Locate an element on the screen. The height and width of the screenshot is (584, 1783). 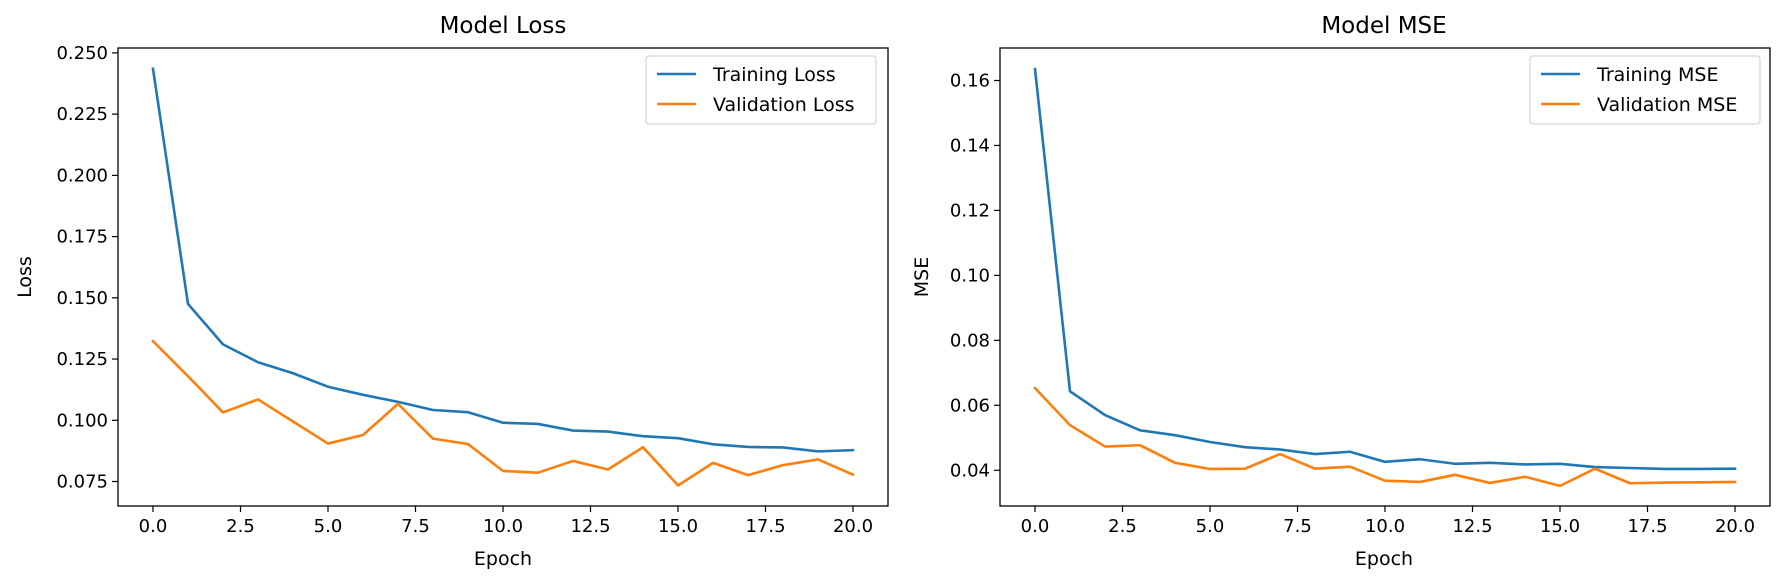
mse-x-tick-label: 20.0 is located at coordinates (1735, 526).